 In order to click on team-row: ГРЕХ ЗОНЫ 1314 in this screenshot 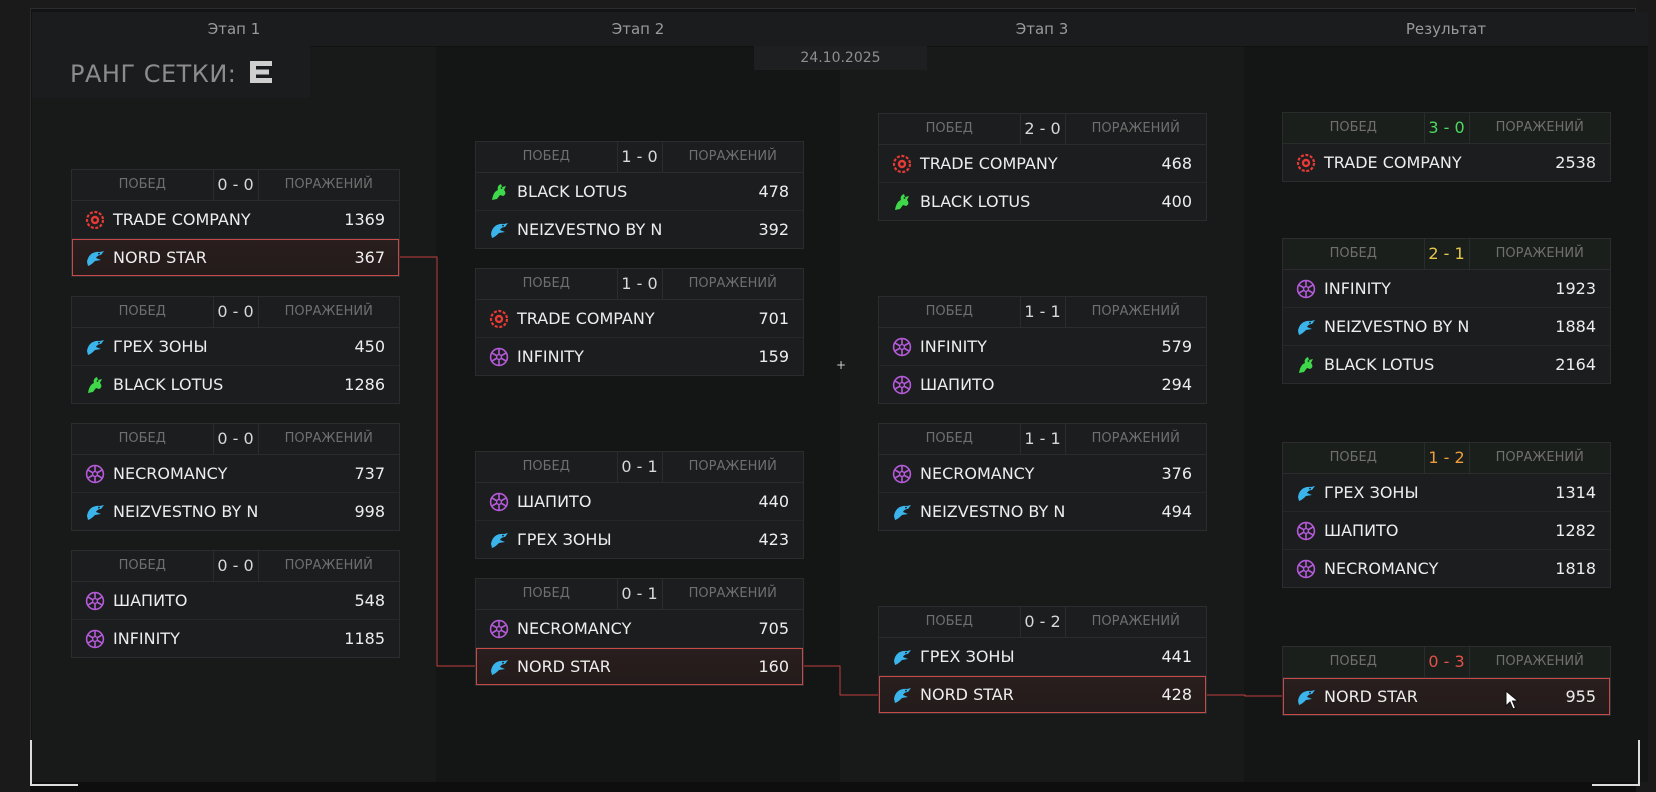, I will do `click(1446, 493)`.